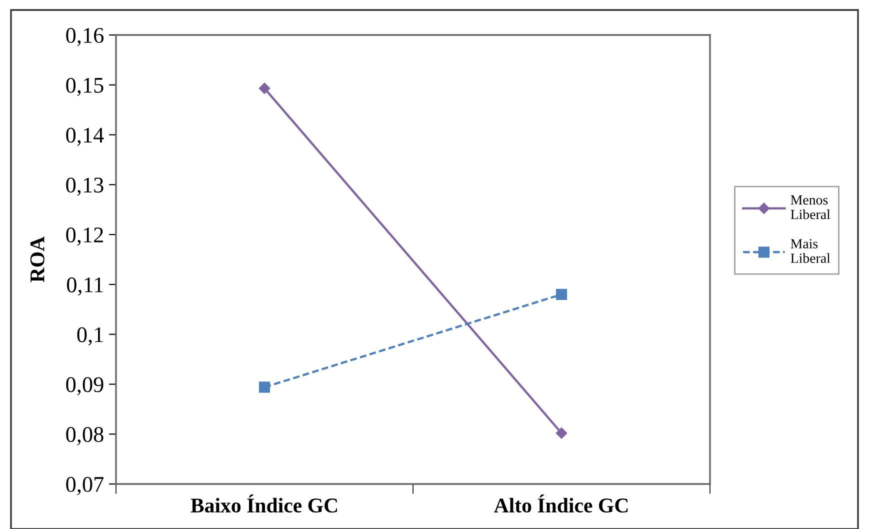  I want to click on x-tick-label: Baixo Índice GC, so click(263, 503).